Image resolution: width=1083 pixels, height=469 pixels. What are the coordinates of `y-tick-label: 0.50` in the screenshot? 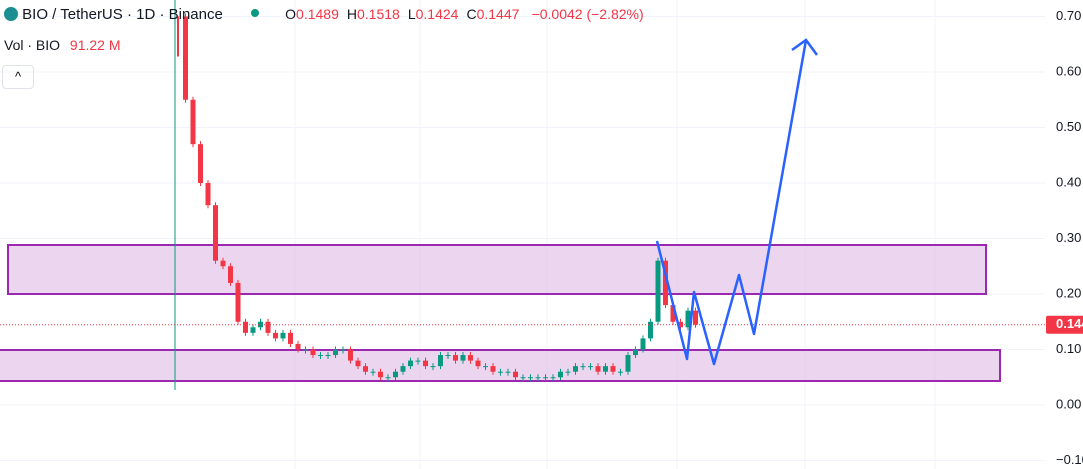 It's located at (1068, 126).